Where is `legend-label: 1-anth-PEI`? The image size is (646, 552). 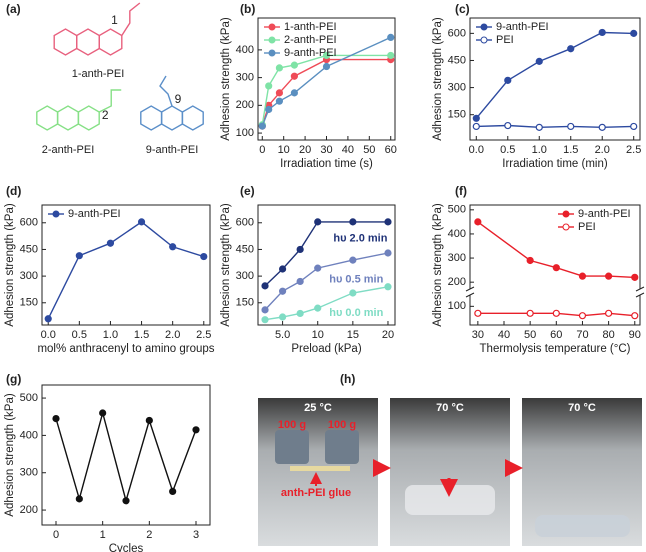 legend-label: 1-anth-PEI is located at coordinates (310, 27).